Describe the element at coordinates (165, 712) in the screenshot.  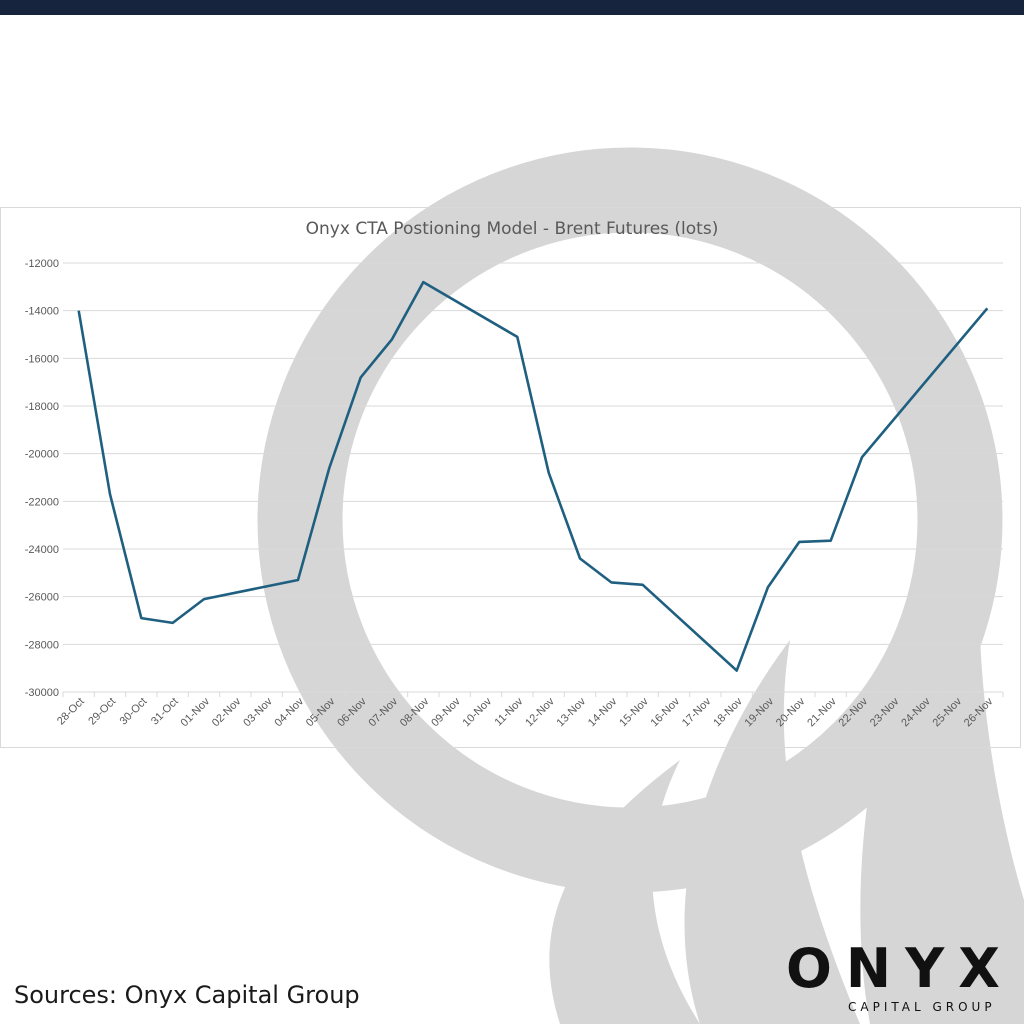
I see `x-tick-label: 31-Oct` at that location.